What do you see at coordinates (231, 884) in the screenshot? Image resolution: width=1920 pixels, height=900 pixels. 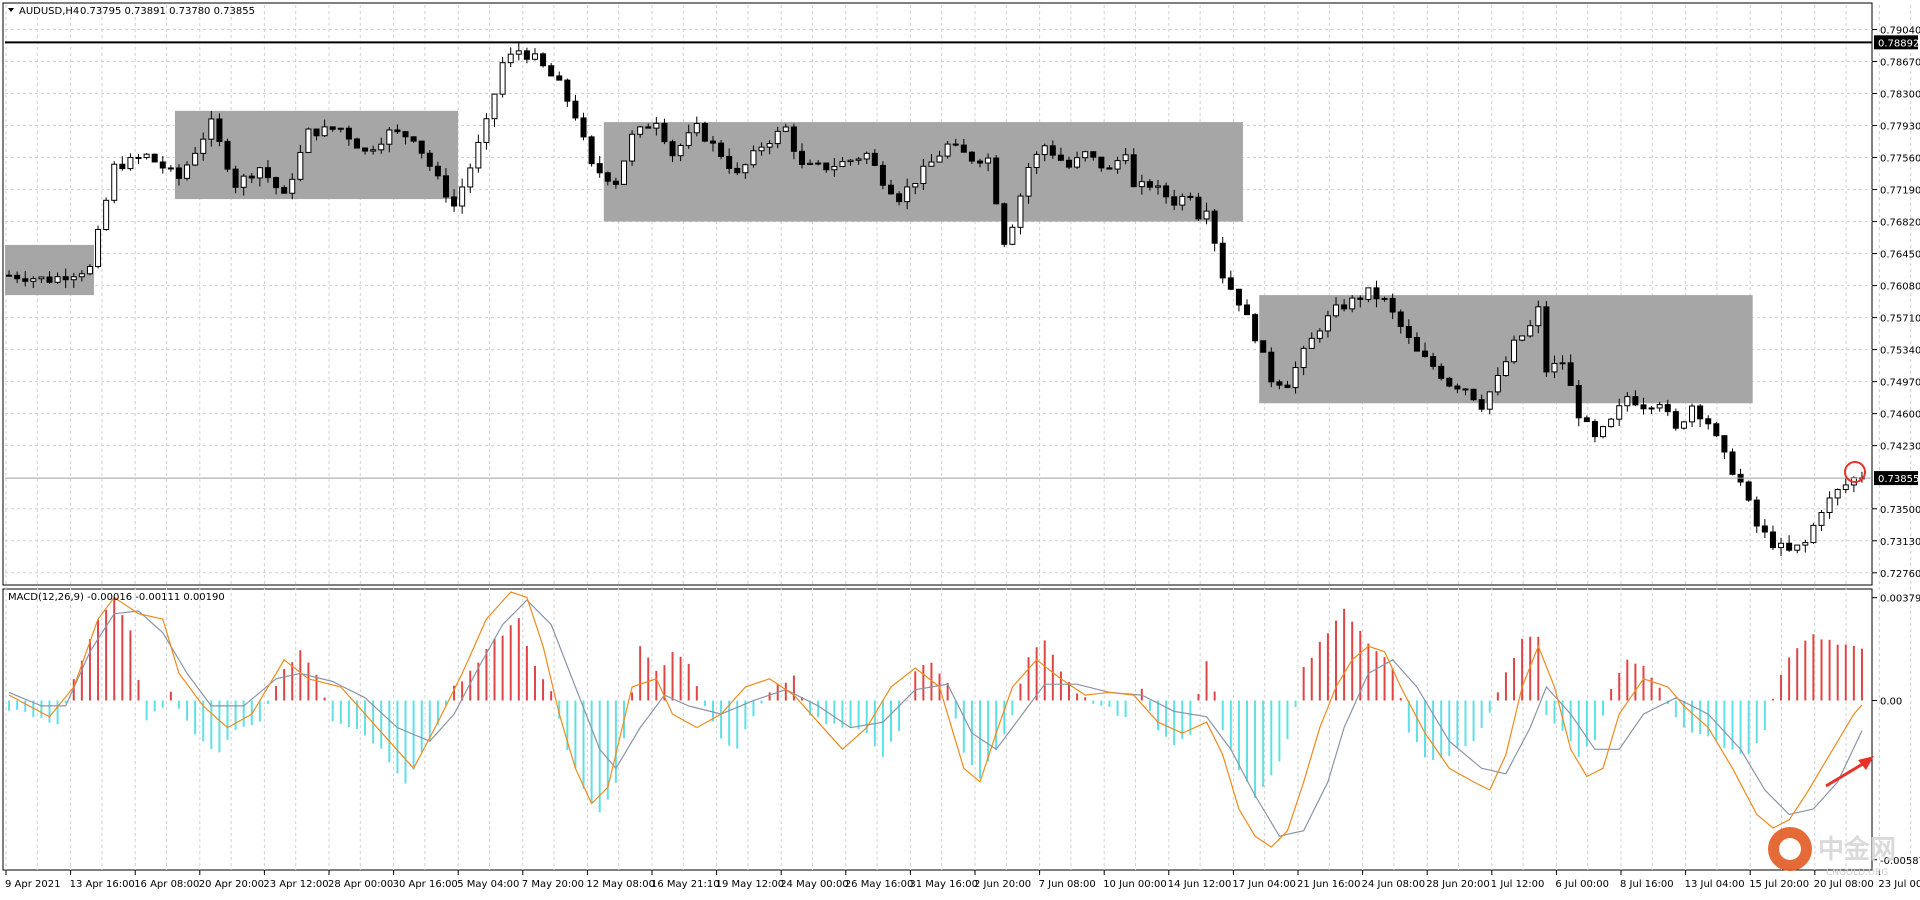 I see `time-tick-label: 20 Apr 20:00` at bounding box center [231, 884].